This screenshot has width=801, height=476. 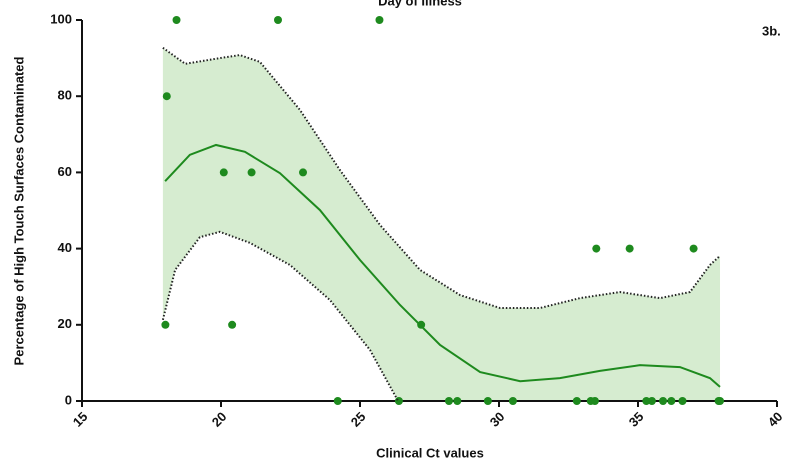 What do you see at coordinates (68, 399) in the screenshot?
I see `y-tick-label: 0` at bounding box center [68, 399].